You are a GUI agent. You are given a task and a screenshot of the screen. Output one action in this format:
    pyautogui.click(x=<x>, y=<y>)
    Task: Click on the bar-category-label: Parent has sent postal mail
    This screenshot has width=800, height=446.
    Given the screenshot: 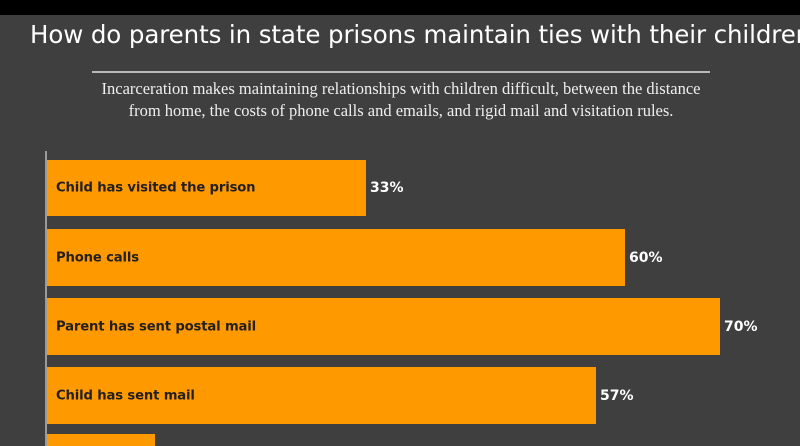 What is the action you would take?
    pyautogui.click(x=156, y=326)
    